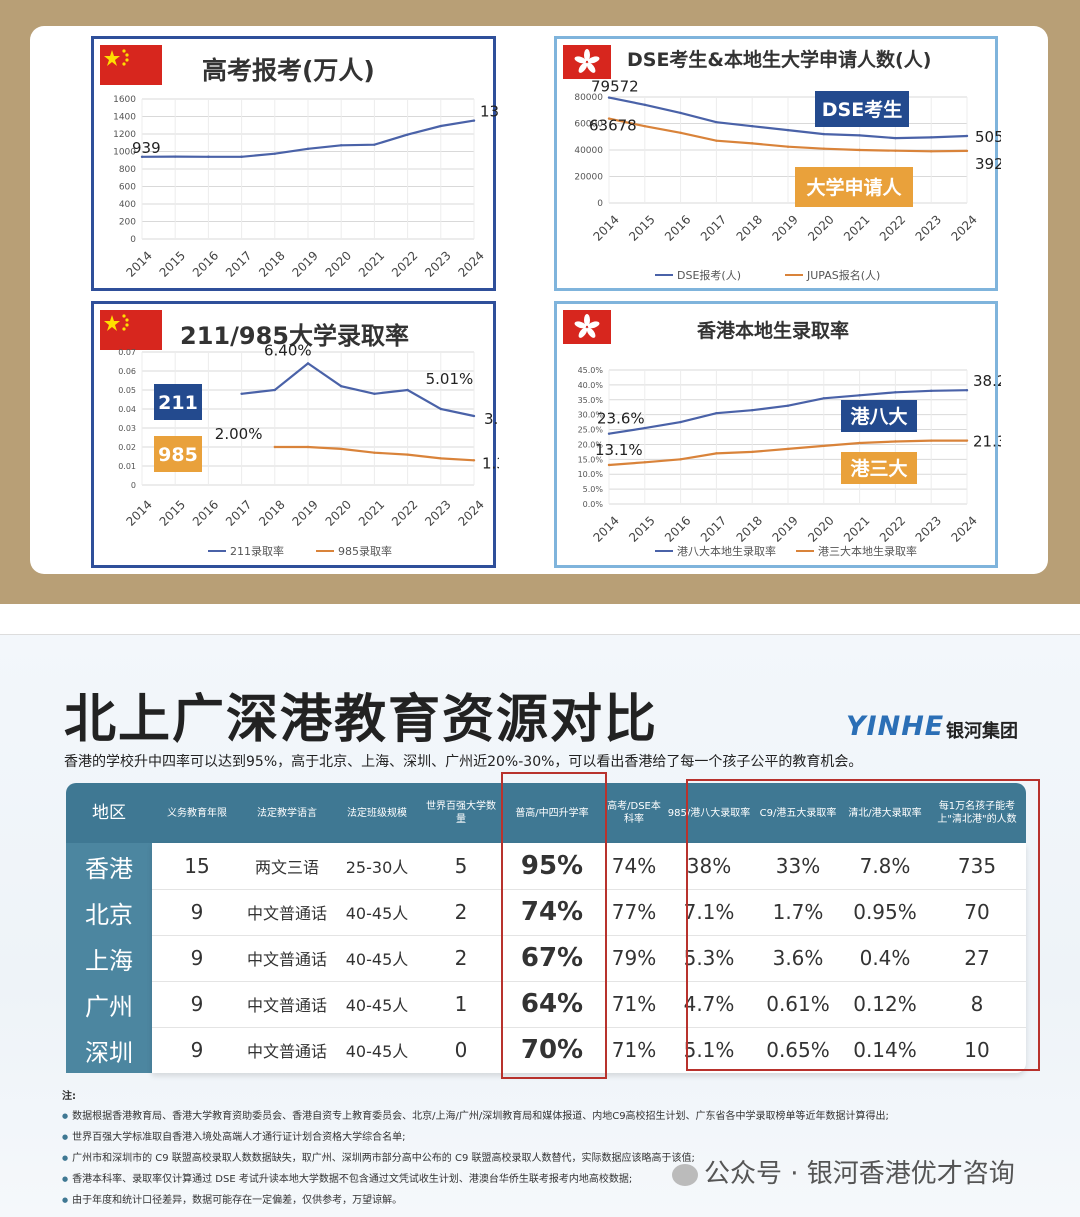 The height and width of the screenshot is (1217, 1080). What do you see at coordinates (593, 504) in the screenshot?
I see `y-tick-label: 0.0%` at bounding box center [593, 504].